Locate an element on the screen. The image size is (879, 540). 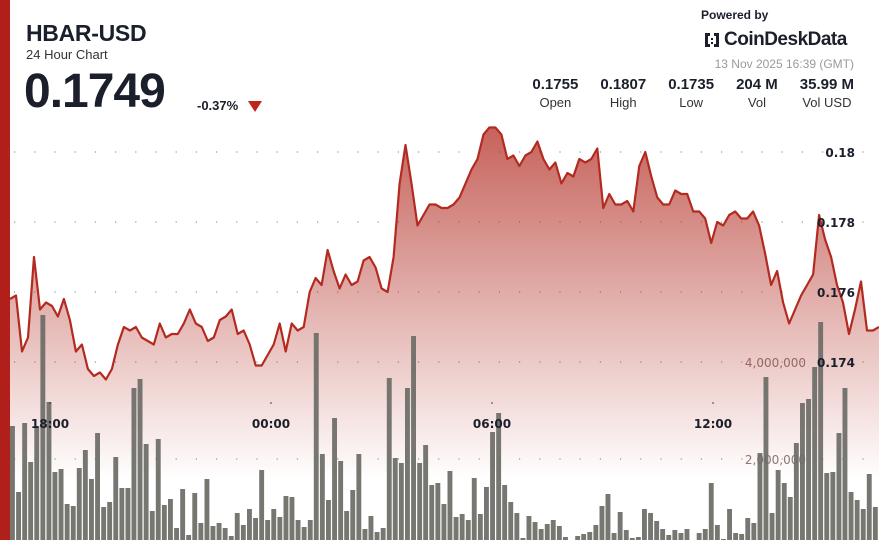
price-change: -0.37% is located at coordinates (218, 105).